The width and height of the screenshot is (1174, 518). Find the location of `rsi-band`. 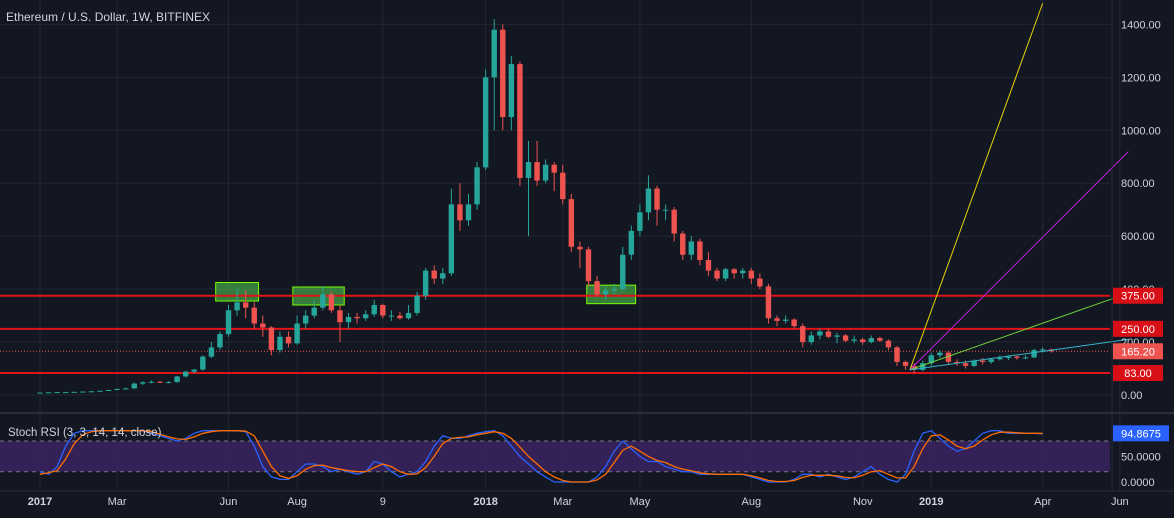

rsi-band is located at coordinates (555, 456).